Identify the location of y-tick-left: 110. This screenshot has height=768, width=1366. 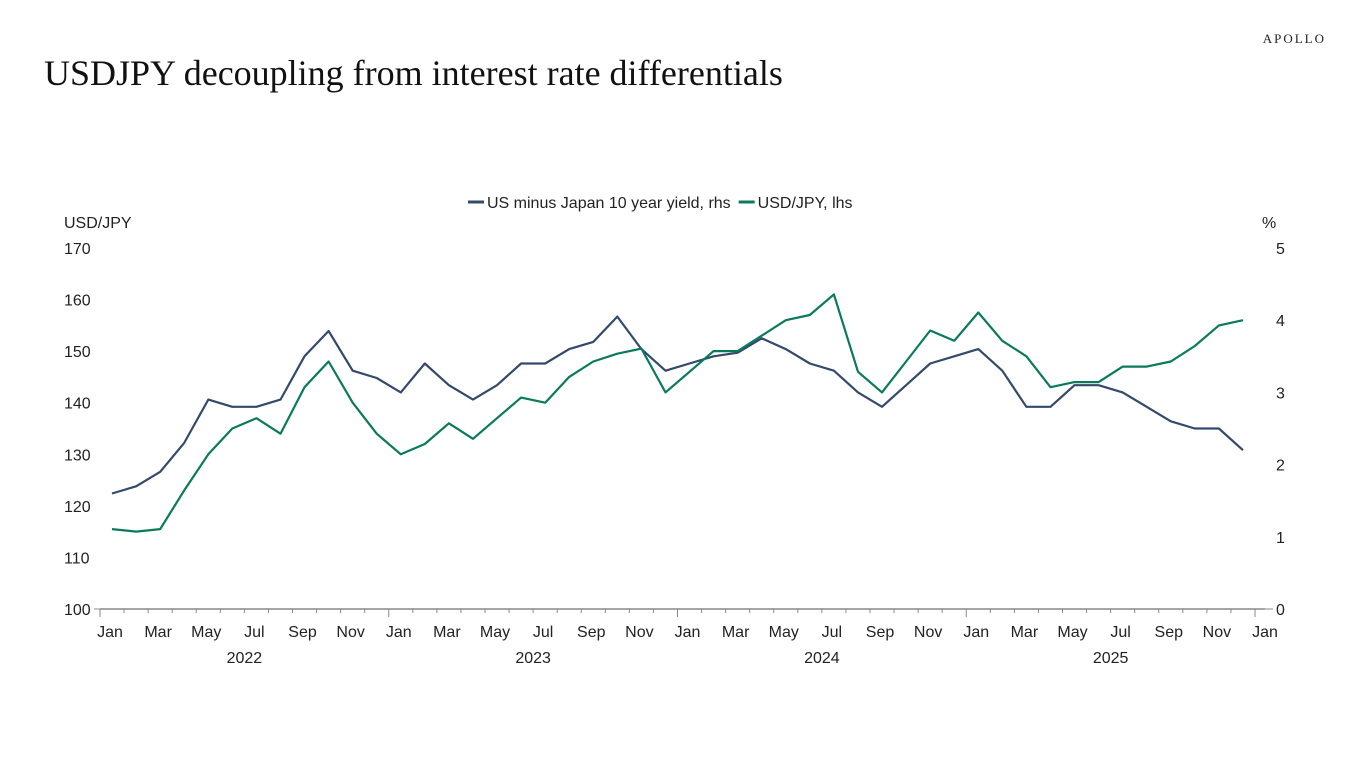
(77, 558).